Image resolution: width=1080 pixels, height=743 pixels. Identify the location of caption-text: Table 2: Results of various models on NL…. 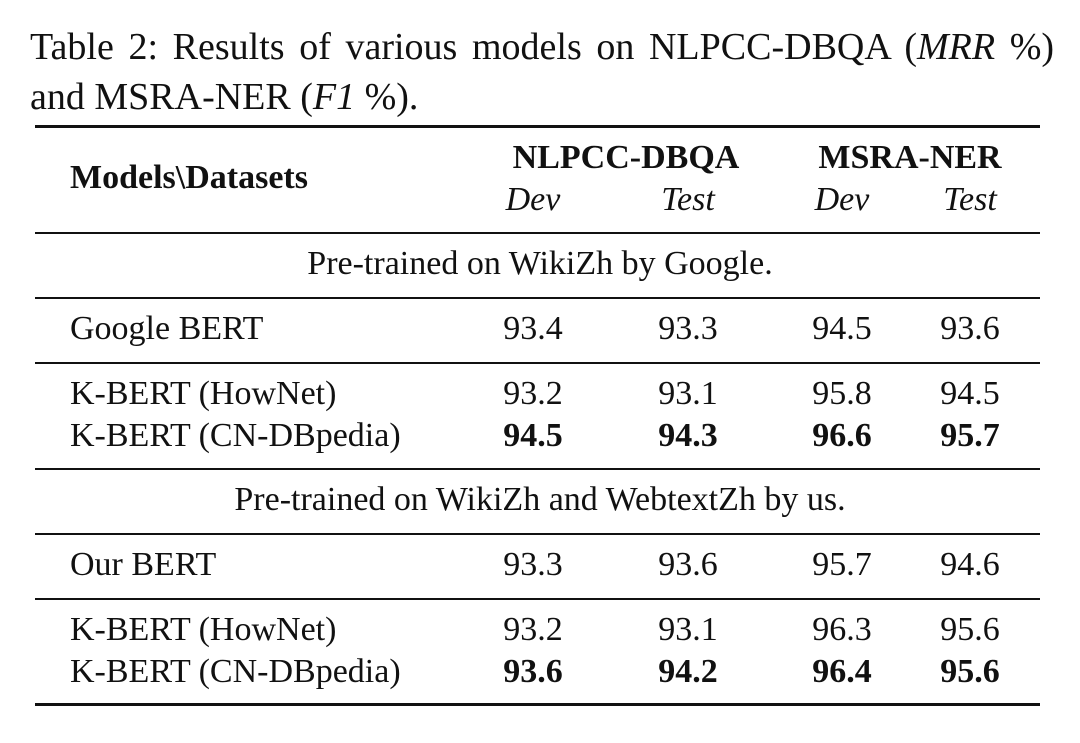
(473, 47).